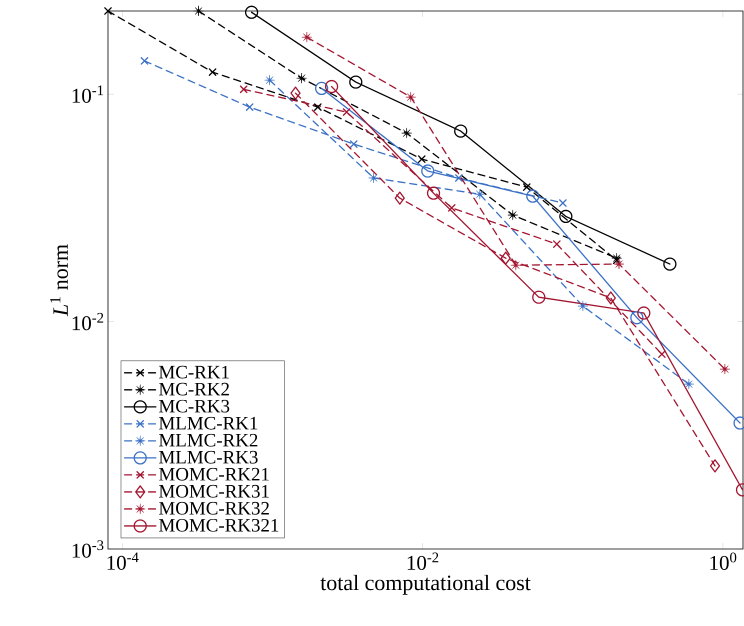 The width and height of the screenshot is (744, 626). What do you see at coordinates (723, 561) in the screenshot?
I see `x-tick-label: 10$^{0}$` at bounding box center [723, 561].